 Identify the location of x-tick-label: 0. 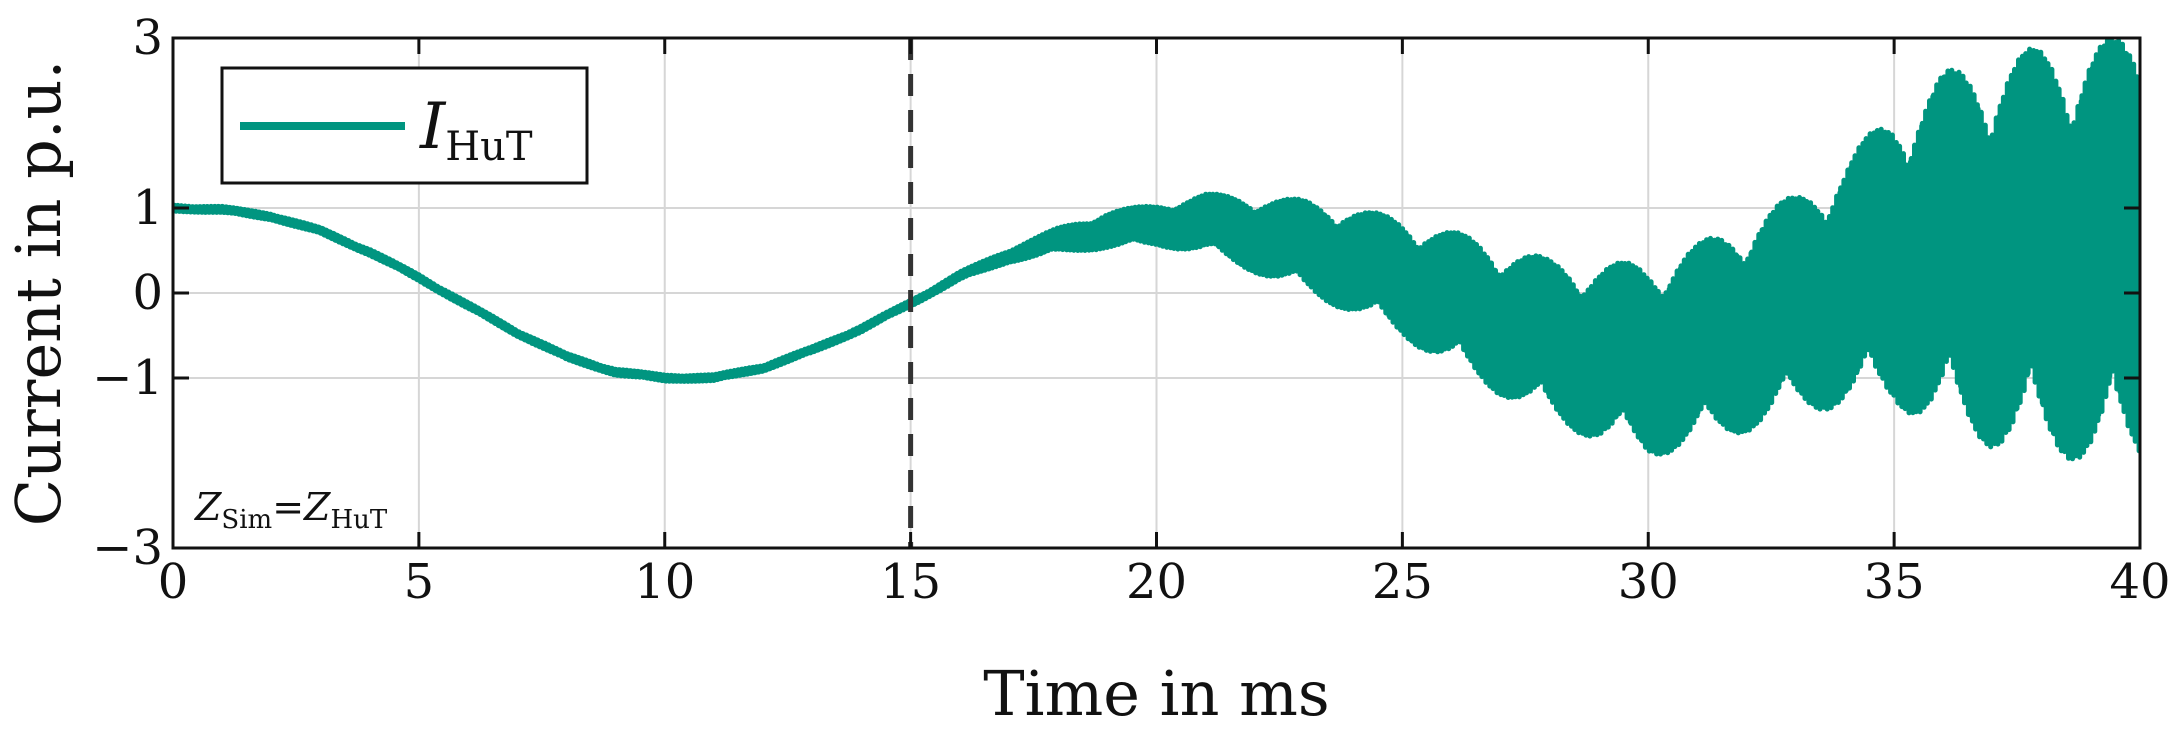
(173, 582).